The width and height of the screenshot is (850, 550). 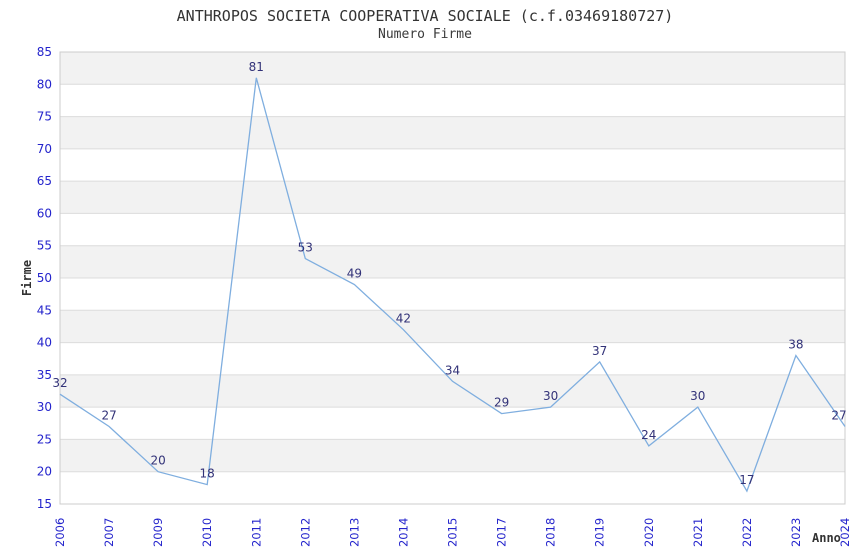 I want to click on y-tick-label: 35, so click(x=44, y=375).